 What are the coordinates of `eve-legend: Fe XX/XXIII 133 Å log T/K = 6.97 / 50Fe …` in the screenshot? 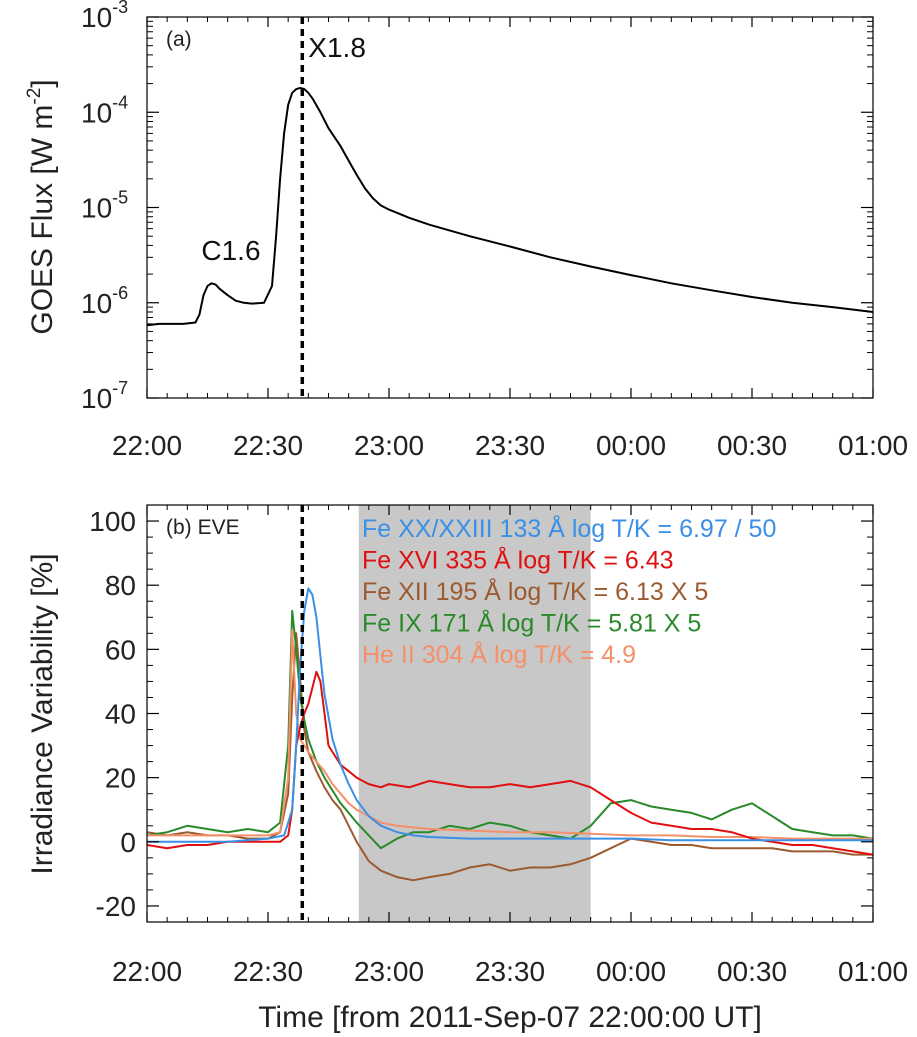 It's located at (569, 591).